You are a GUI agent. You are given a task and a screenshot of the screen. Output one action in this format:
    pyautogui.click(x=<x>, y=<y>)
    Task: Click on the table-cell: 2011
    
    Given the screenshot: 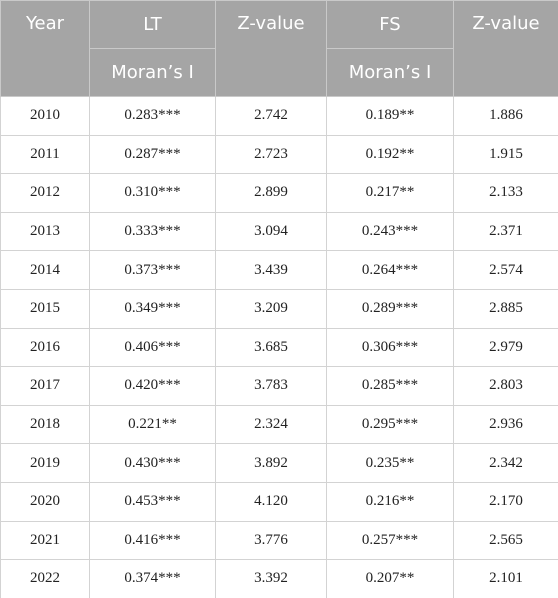 What is the action you would take?
    pyautogui.click(x=45, y=154)
    